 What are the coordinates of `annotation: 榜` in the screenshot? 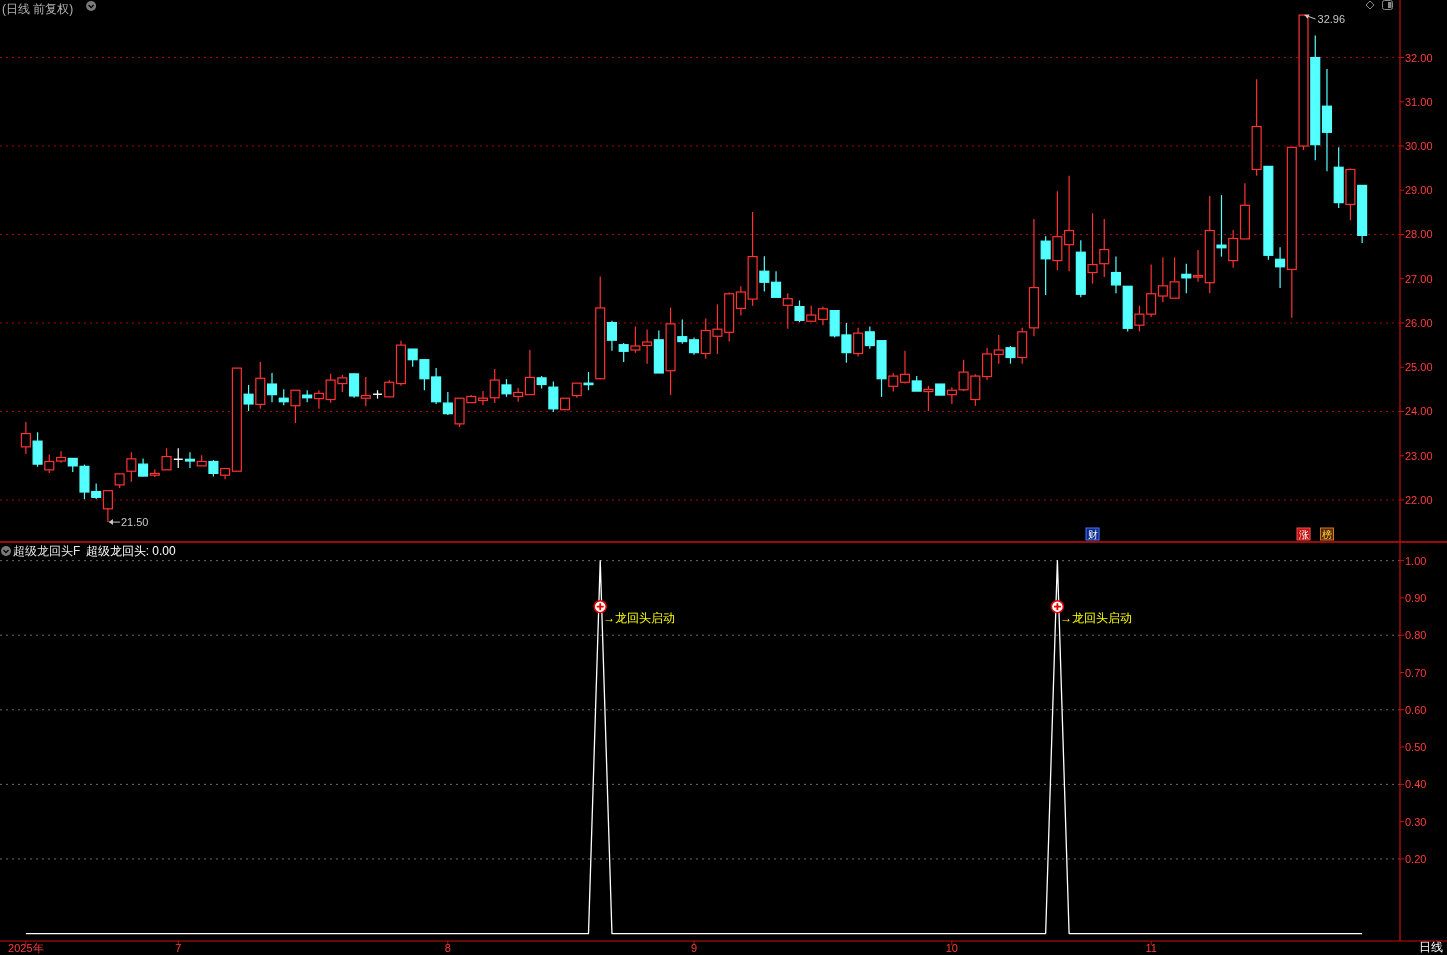 It's located at (1326, 534).